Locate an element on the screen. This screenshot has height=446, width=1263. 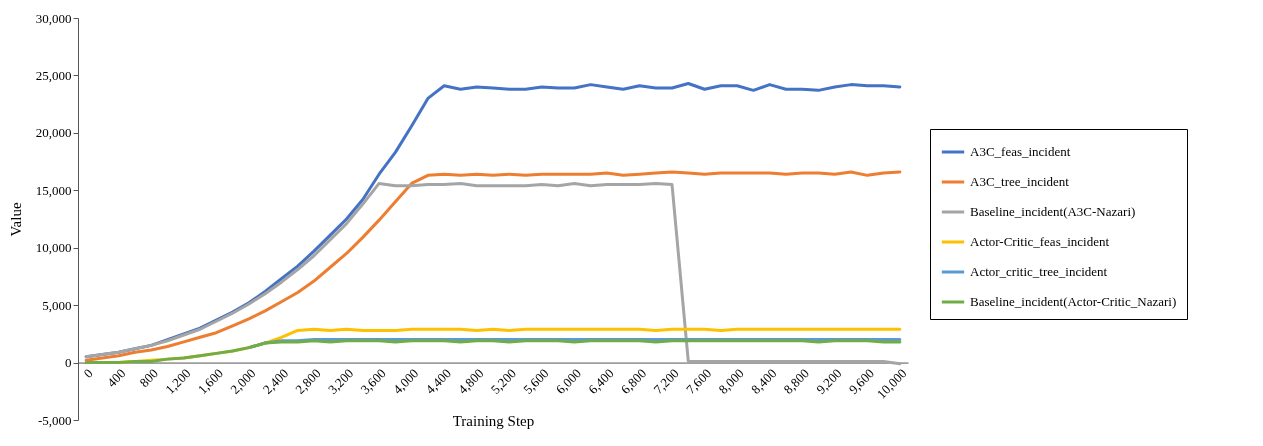
y-tick-label: 20,000 is located at coordinates (53, 133).